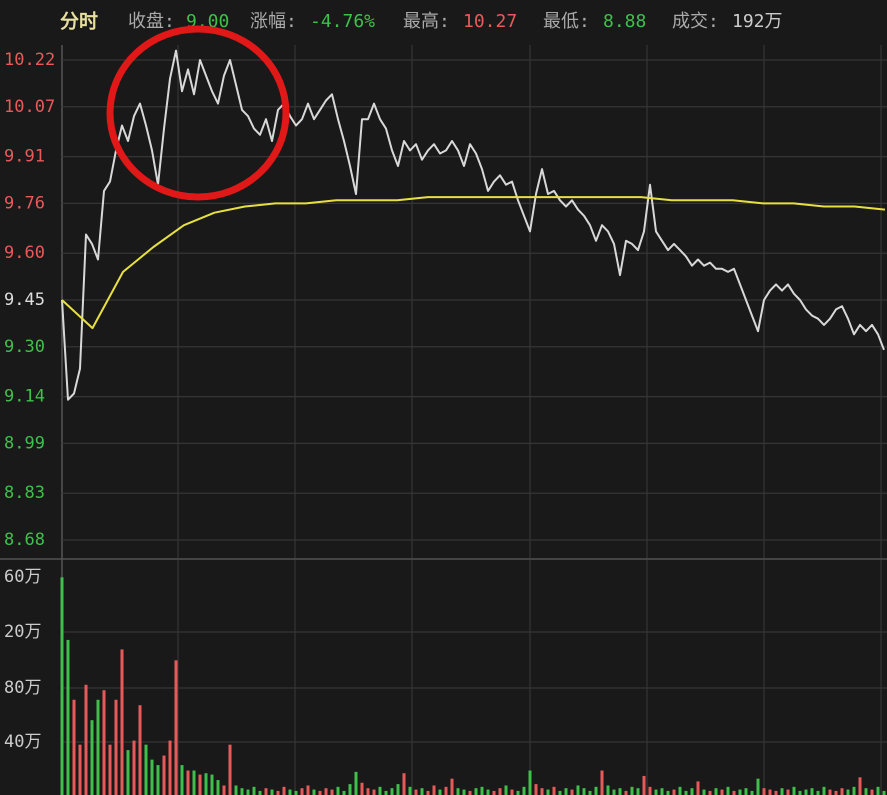  Describe the element at coordinates (342, 21) in the screenshot. I see `stat-value: -4.76%` at that location.